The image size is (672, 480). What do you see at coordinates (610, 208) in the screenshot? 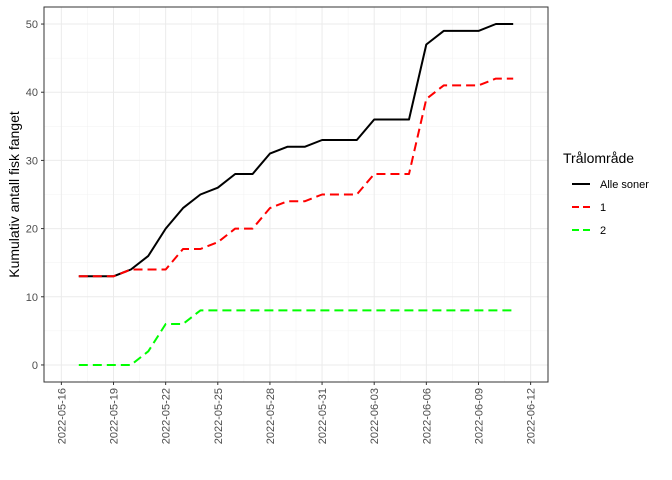
I see `legend-items: Alle soner 1 2` at bounding box center [610, 208].